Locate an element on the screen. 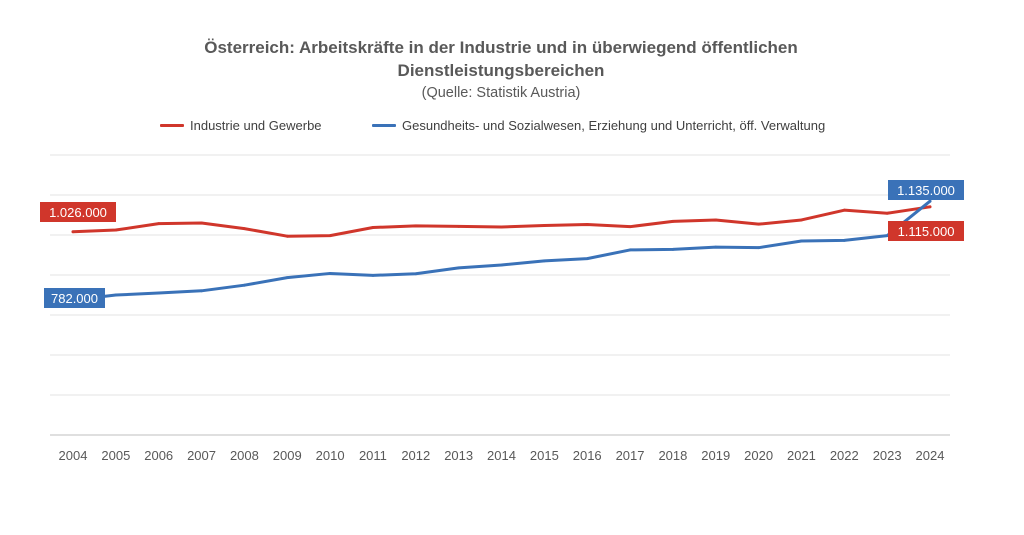  x-tick-label: 2021 is located at coordinates (801, 455).